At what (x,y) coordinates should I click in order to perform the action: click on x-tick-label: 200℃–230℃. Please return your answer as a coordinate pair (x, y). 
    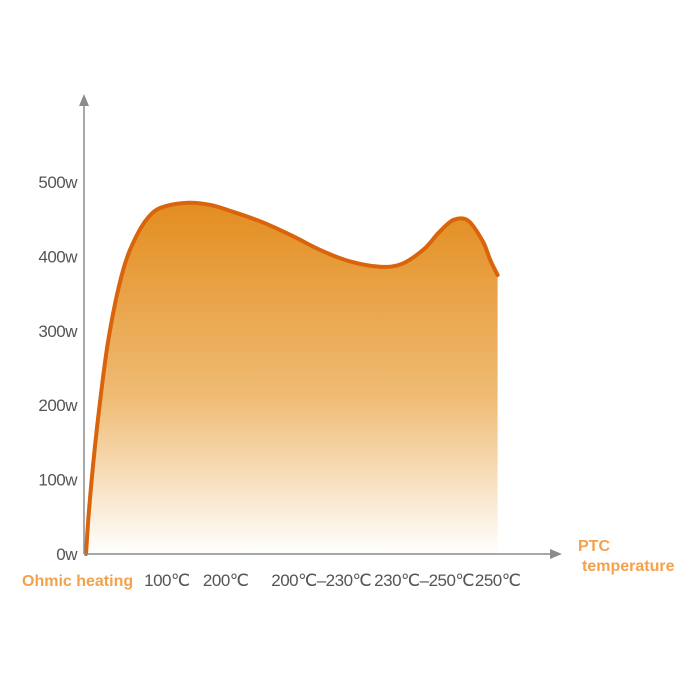
    Looking at the image, I should click on (321, 580).